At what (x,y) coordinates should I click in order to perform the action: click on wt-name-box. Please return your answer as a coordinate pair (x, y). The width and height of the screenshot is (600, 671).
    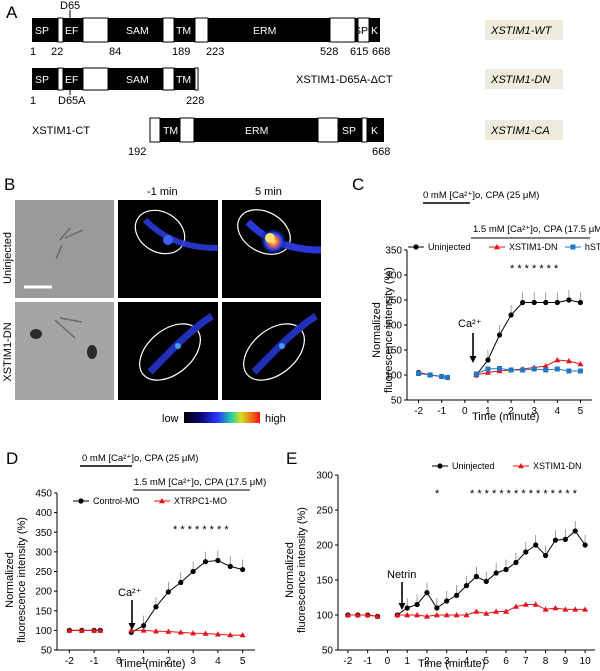
    Looking at the image, I should click on (524, 30).